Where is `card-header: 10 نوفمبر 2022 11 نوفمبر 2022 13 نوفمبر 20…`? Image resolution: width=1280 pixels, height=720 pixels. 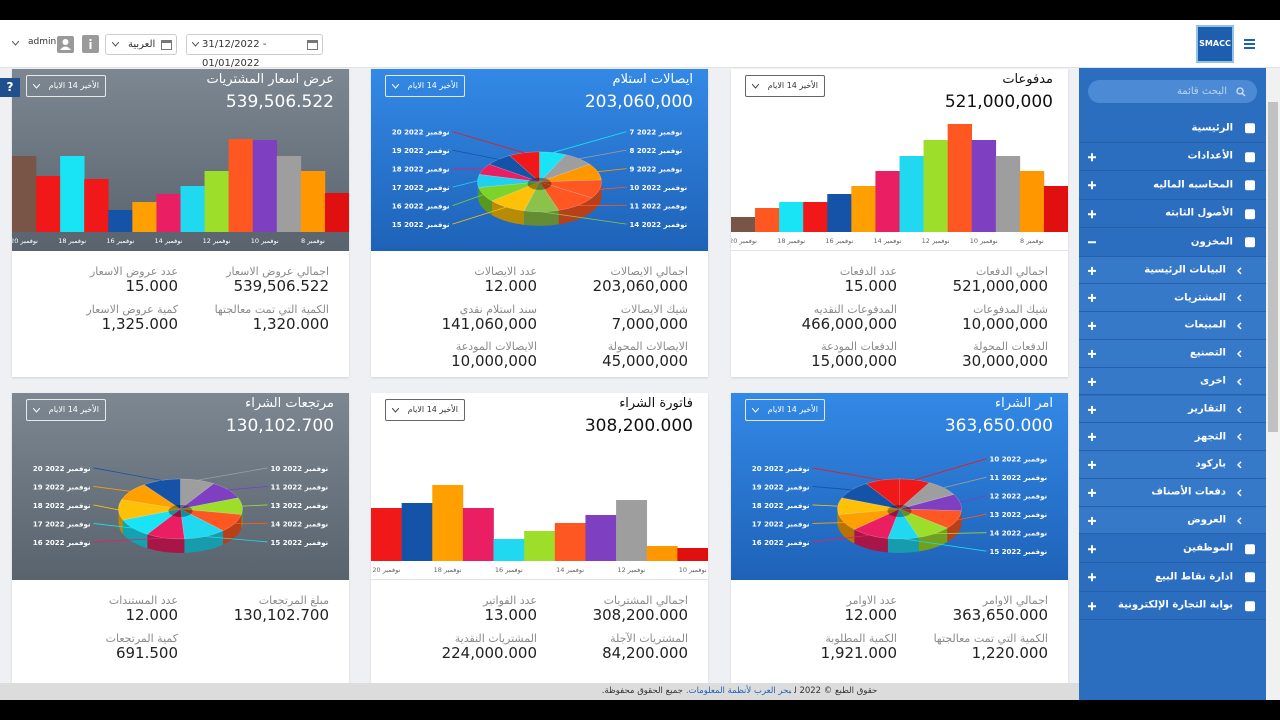 card-header: 10 نوفمبر 2022 11 نوفمبر 2022 13 نوفمبر 20… is located at coordinates (180, 486).